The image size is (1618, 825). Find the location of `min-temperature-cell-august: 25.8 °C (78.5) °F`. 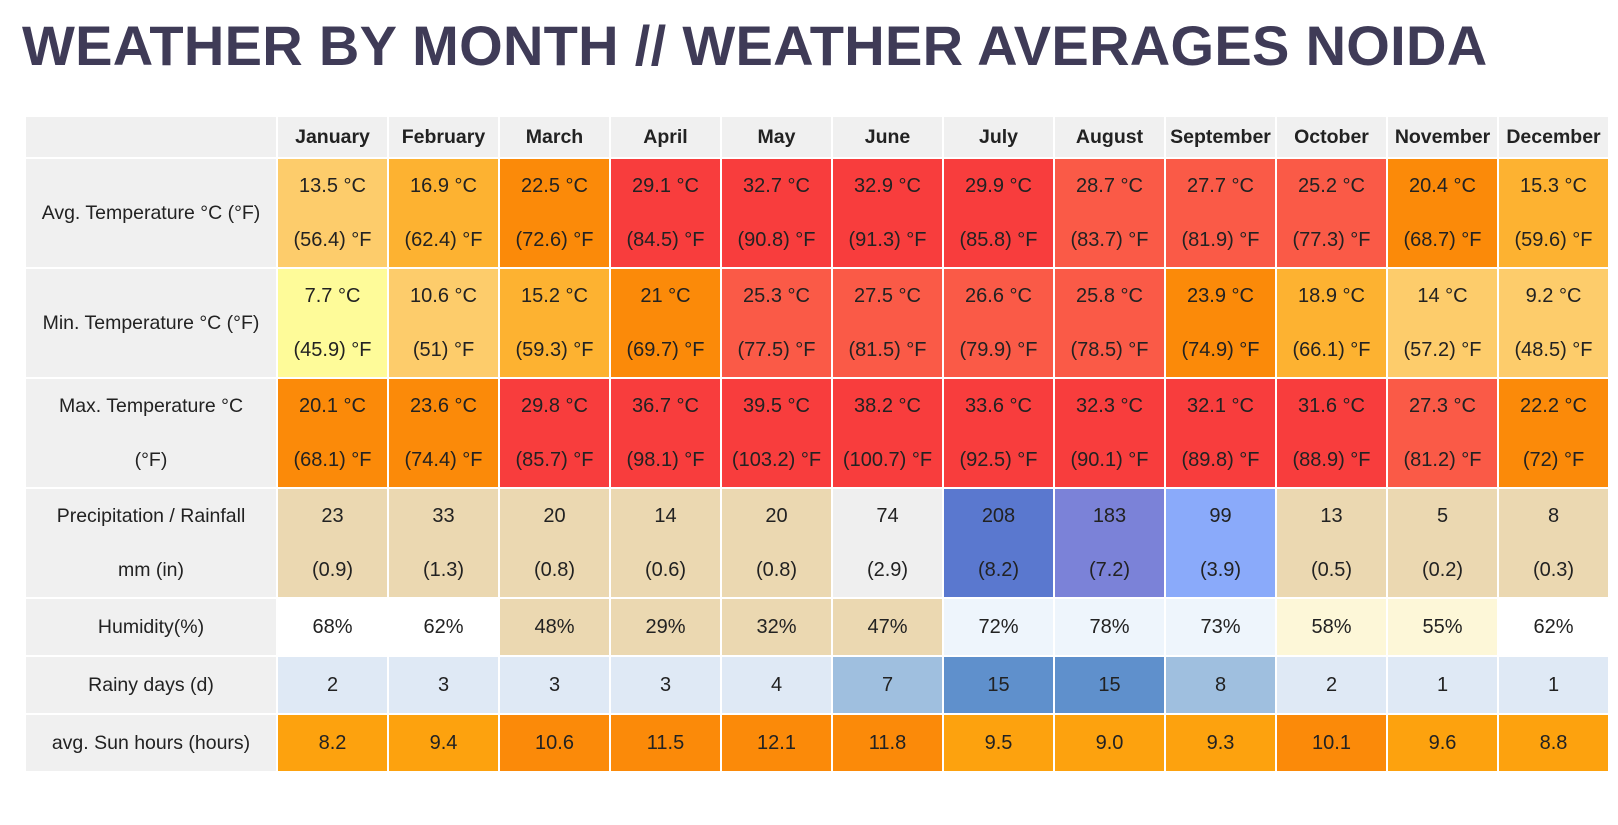

min-temperature-cell-august: 25.8 °C (78.5) °F is located at coordinates (1109, 323).